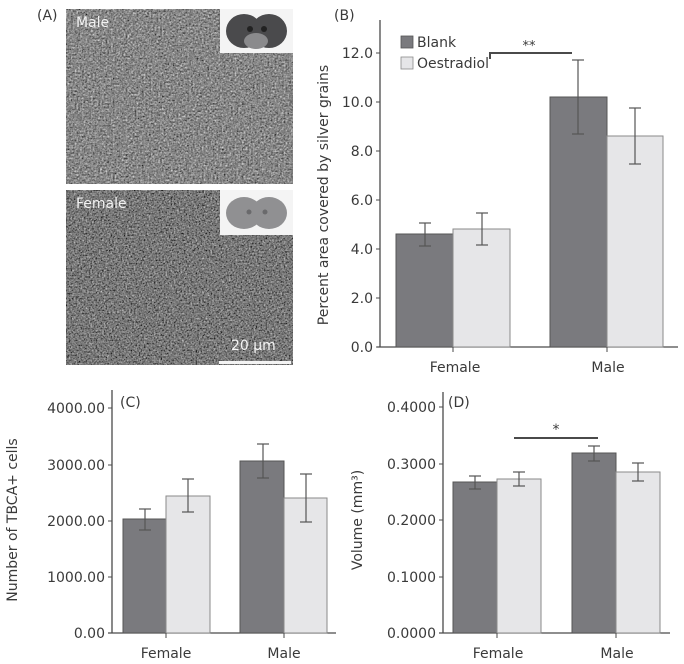  I want to click on bar-b-female-oestradiol, so click(481, 288).